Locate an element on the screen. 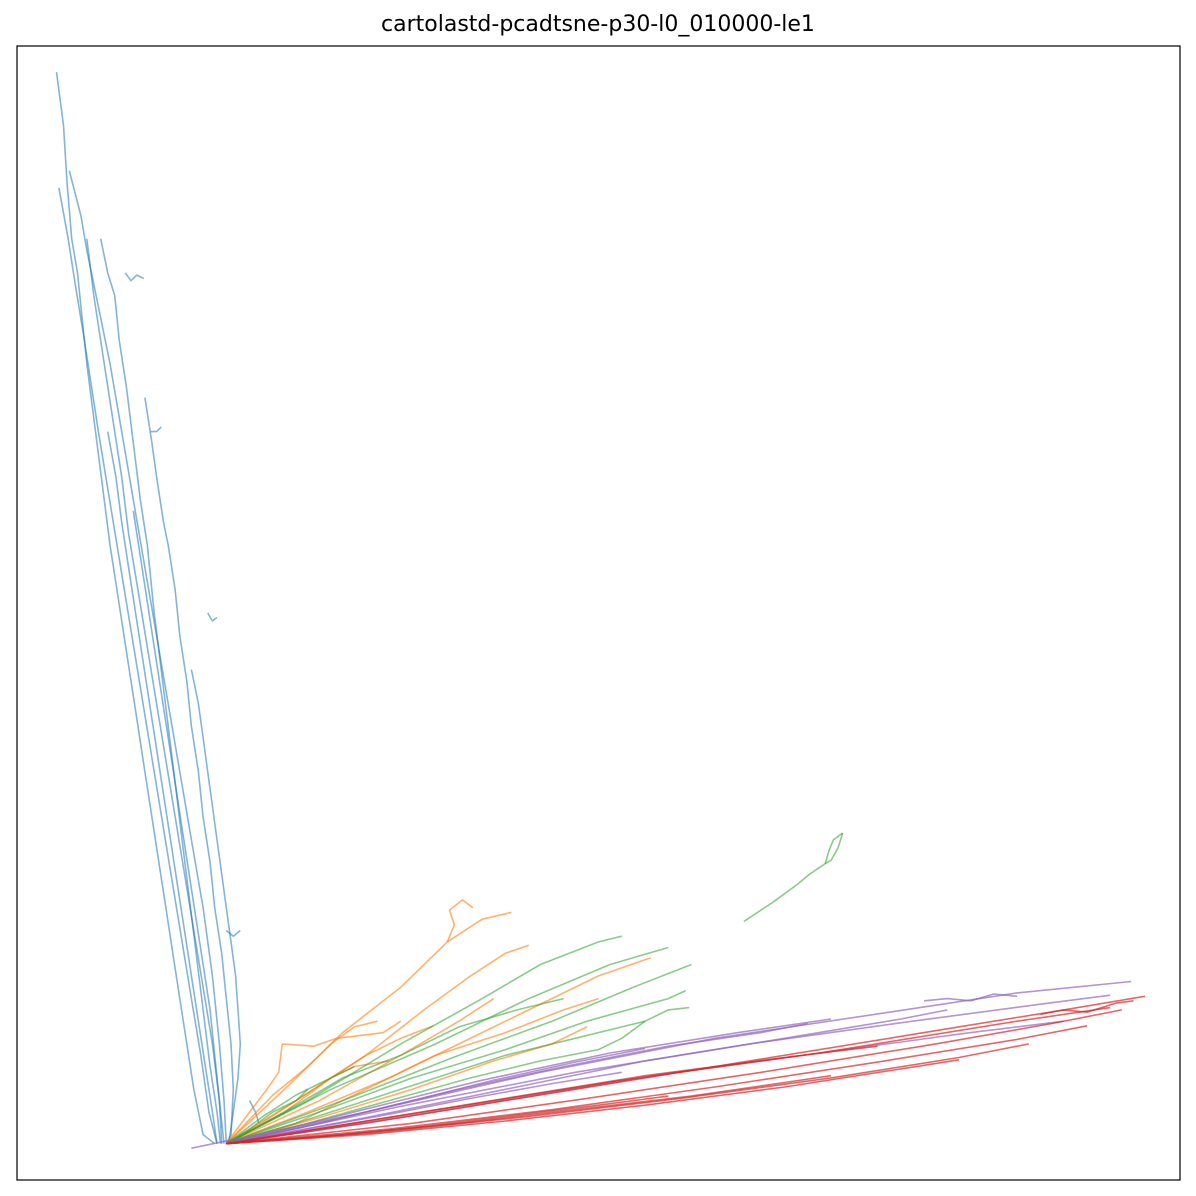 The width and height of the screenshot is (1196, 1196). chart-title: cartolastd-pcadtsne-p30-l0_010000-le1 is located at coordinates (598, 24).